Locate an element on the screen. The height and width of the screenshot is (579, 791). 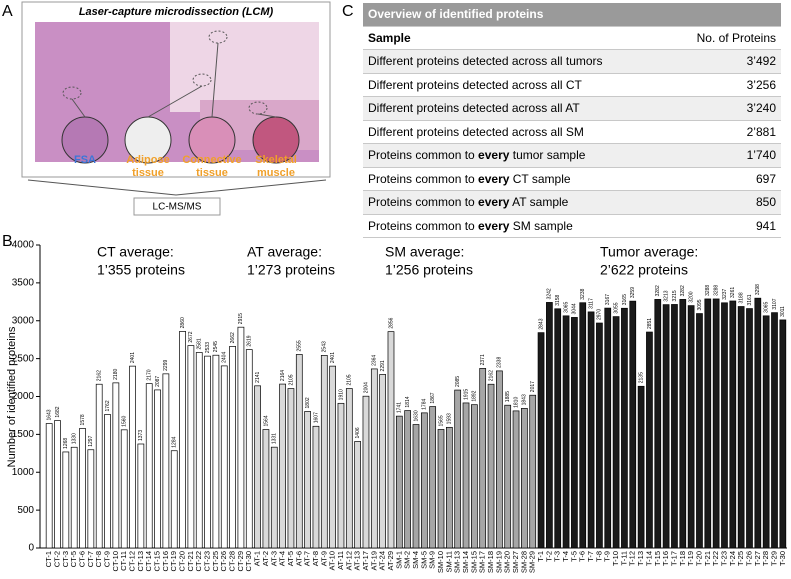
group-annotation: 1’273 proteins is located at coordinates (291, 270).